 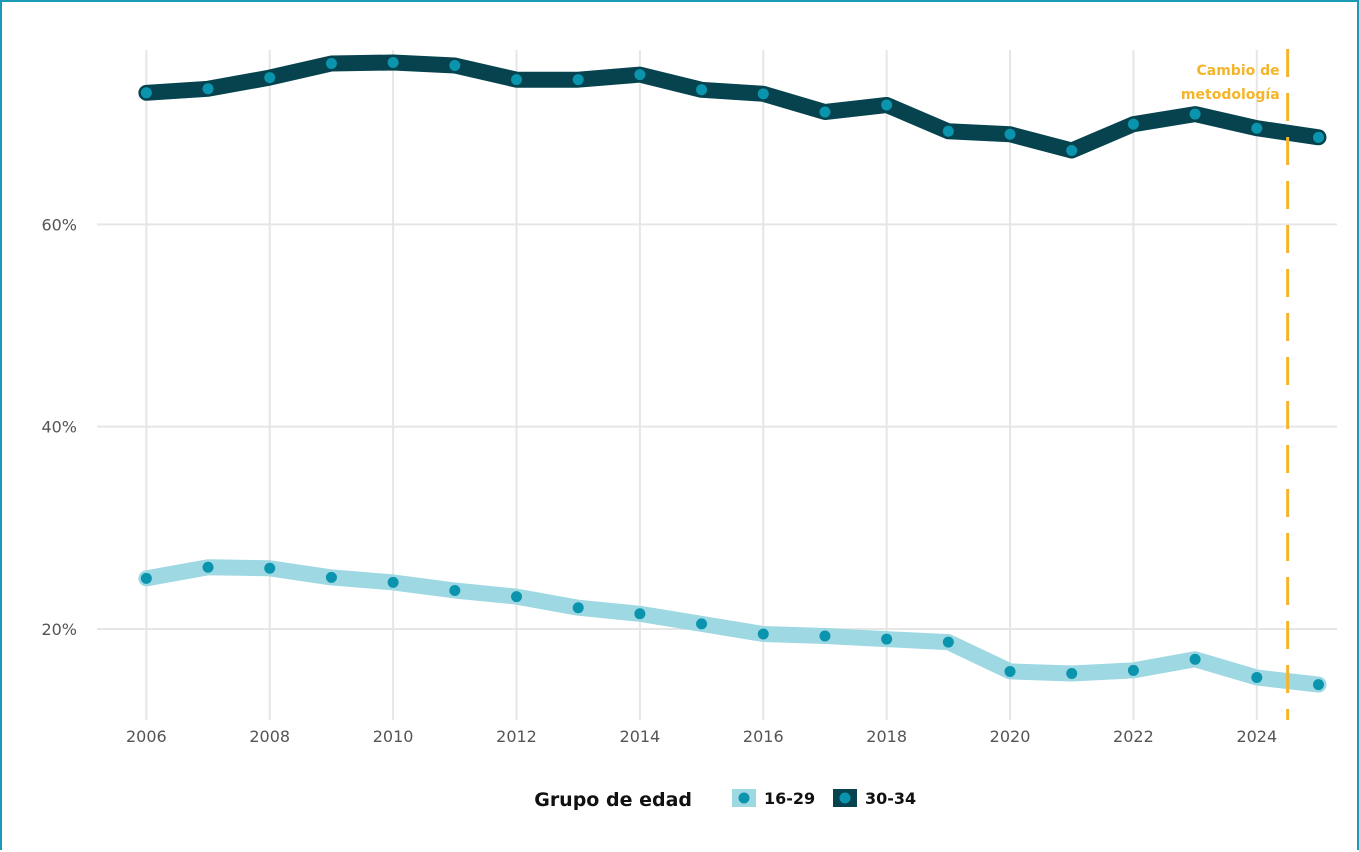 What do you see at coordinates (1010, 736) in the screenshot?
I see `x-tick-label: 2020` at bounding box center [1010, 736].